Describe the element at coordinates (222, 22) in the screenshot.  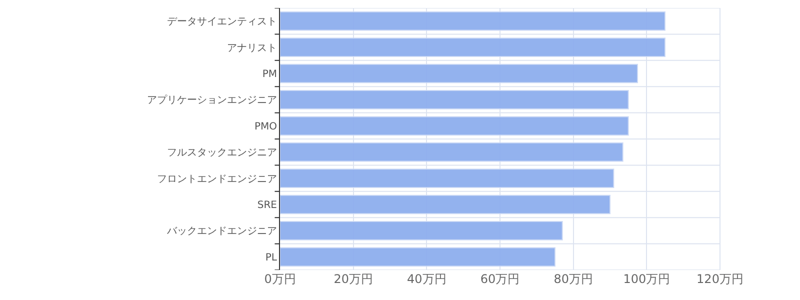
I see `y-tick-label: データサイエンティスト` at that location.